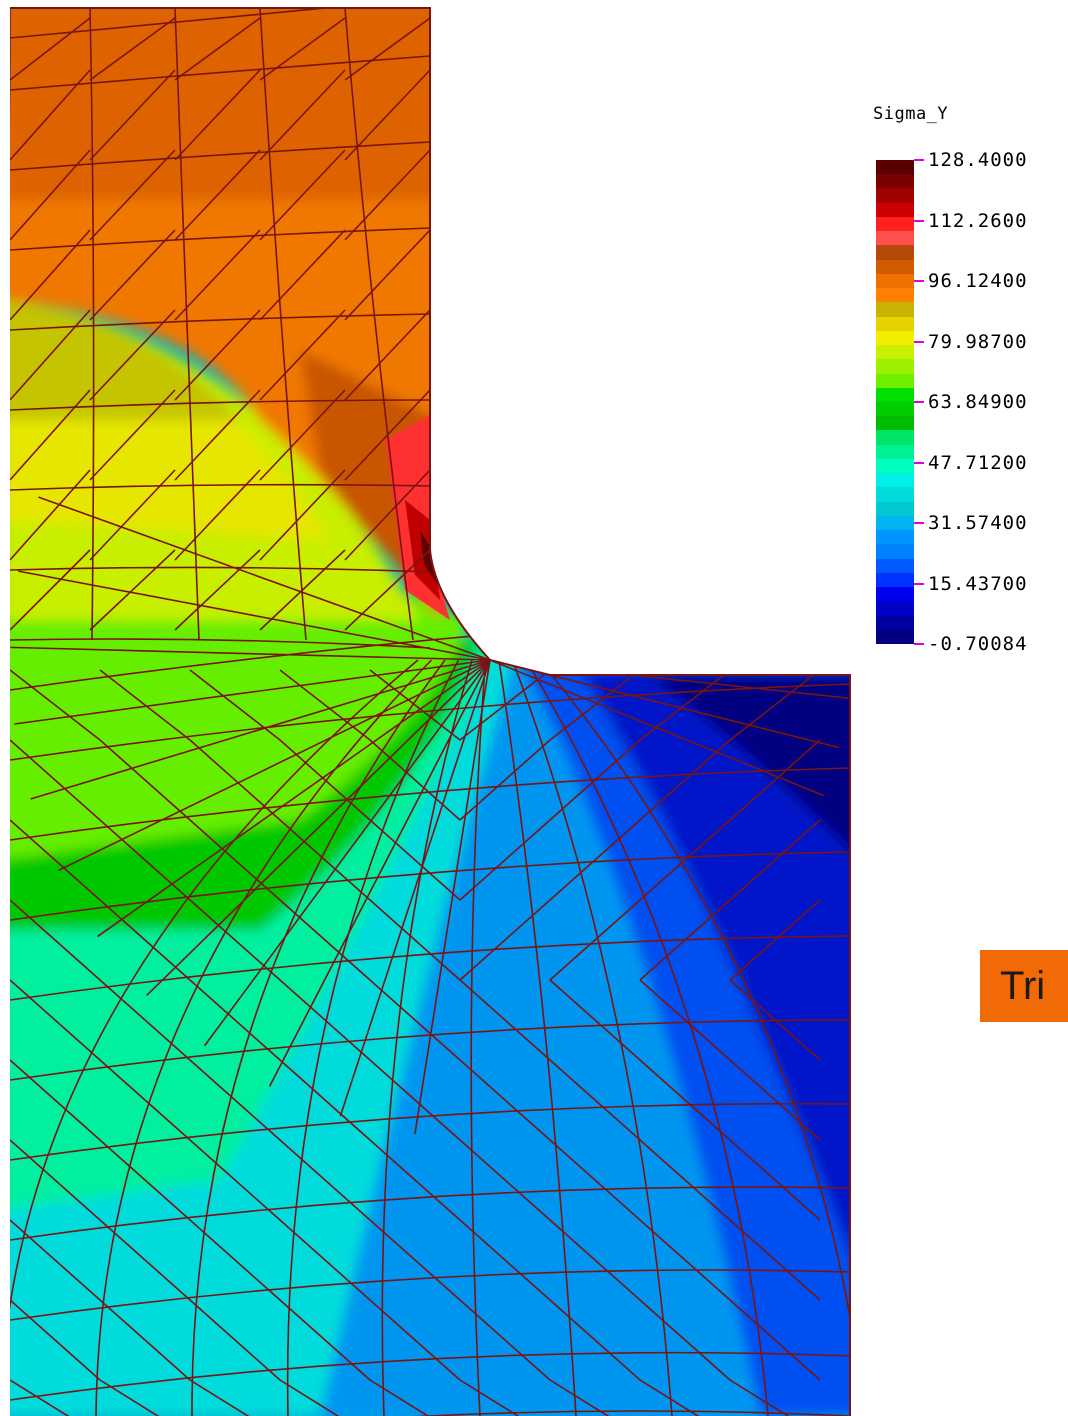 The width and height of the screenshot is (1068, 1416). I want to click on legend-tick-label: -0.70084, so click(978, 644).